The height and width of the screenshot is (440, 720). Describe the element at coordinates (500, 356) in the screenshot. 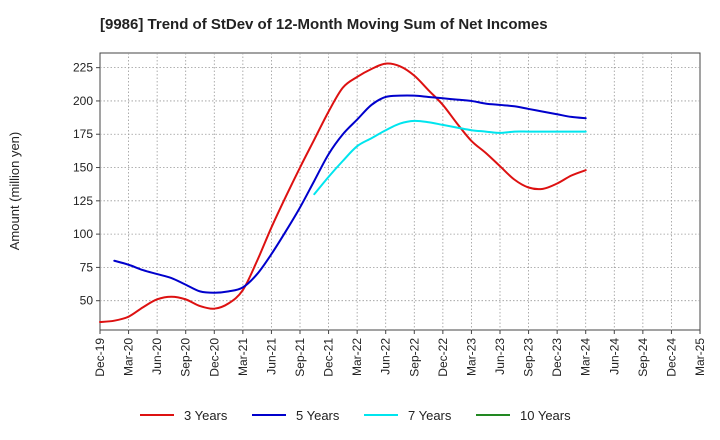

I see `x-tick-label: Jun-23` at that location.